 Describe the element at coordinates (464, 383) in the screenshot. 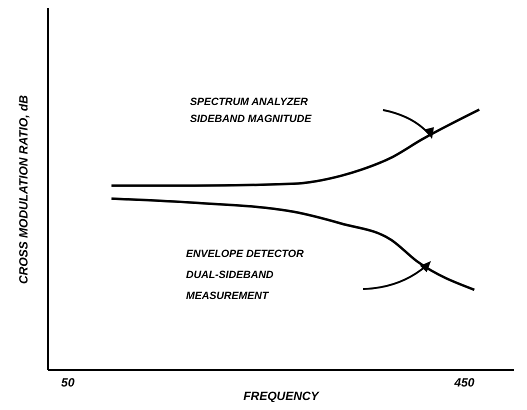

I see `x-tick-label: 450` at that location.